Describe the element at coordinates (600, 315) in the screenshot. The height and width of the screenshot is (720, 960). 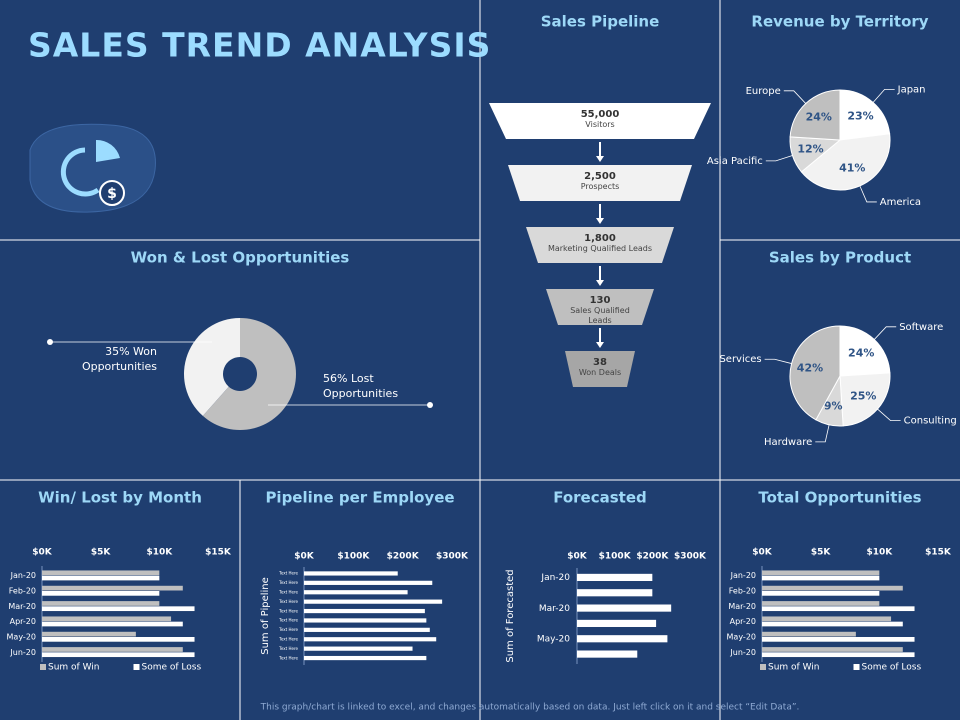
I see `stage-label: Sales Qualified Leads` at that location.